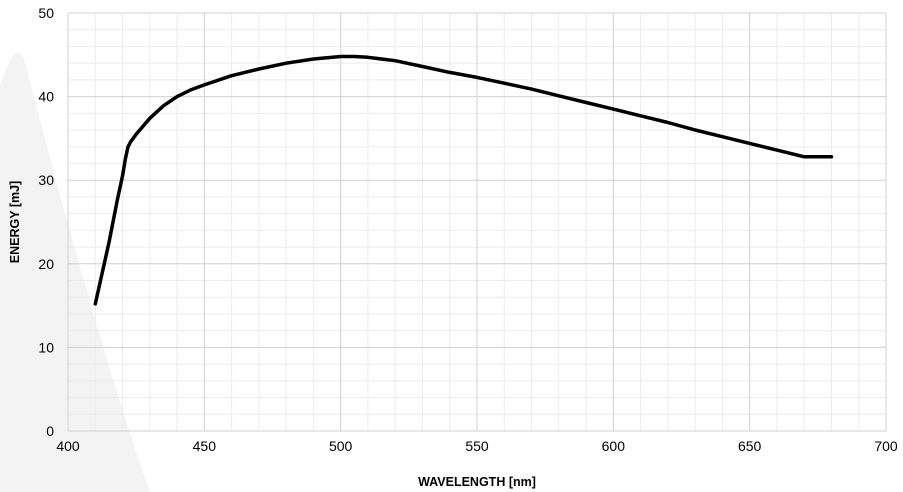 This screenshot has height=492, width=903. Describe the element at coordinates (750, 446) in the screenshot. I see `x-tick-label: 650` at that location.